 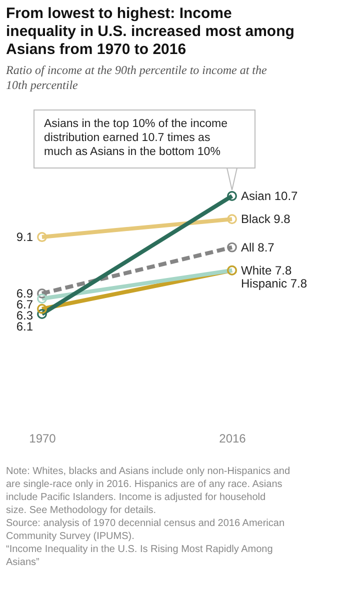 I want to click on data-label: White 7.8, so click(x=266, y=270).